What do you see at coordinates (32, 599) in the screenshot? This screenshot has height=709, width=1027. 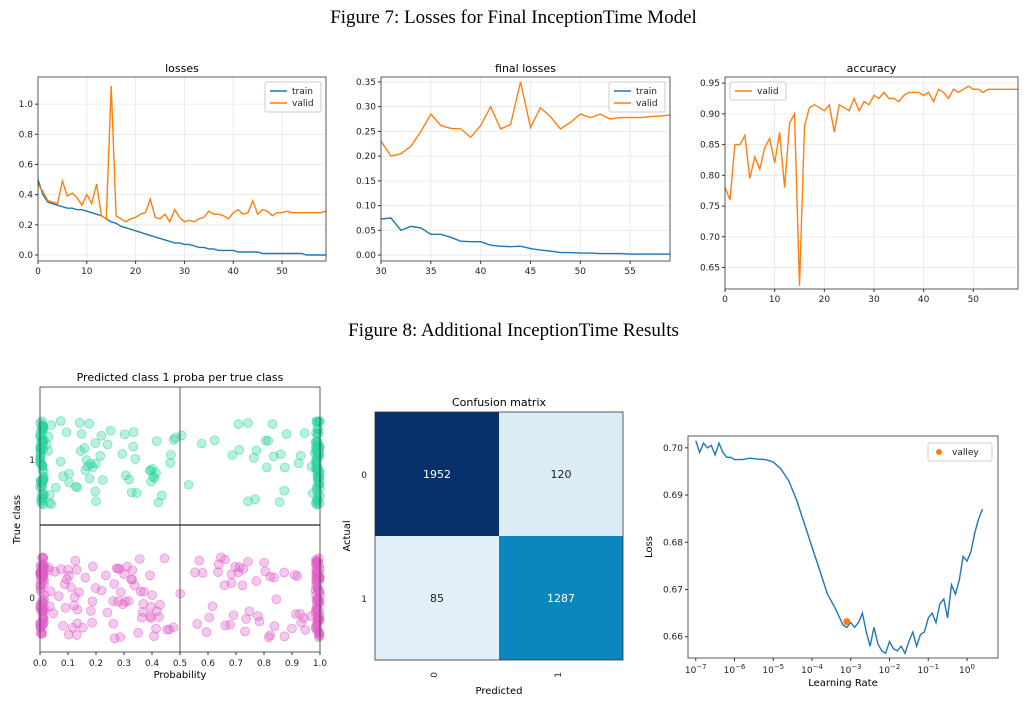 I see `y-tick-label: 0` at bounding box center [32, 599].